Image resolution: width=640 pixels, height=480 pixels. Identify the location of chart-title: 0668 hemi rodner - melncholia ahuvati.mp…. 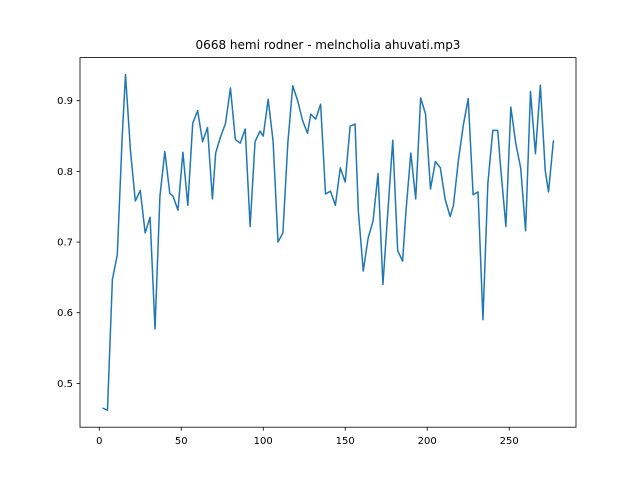
(328, 45).